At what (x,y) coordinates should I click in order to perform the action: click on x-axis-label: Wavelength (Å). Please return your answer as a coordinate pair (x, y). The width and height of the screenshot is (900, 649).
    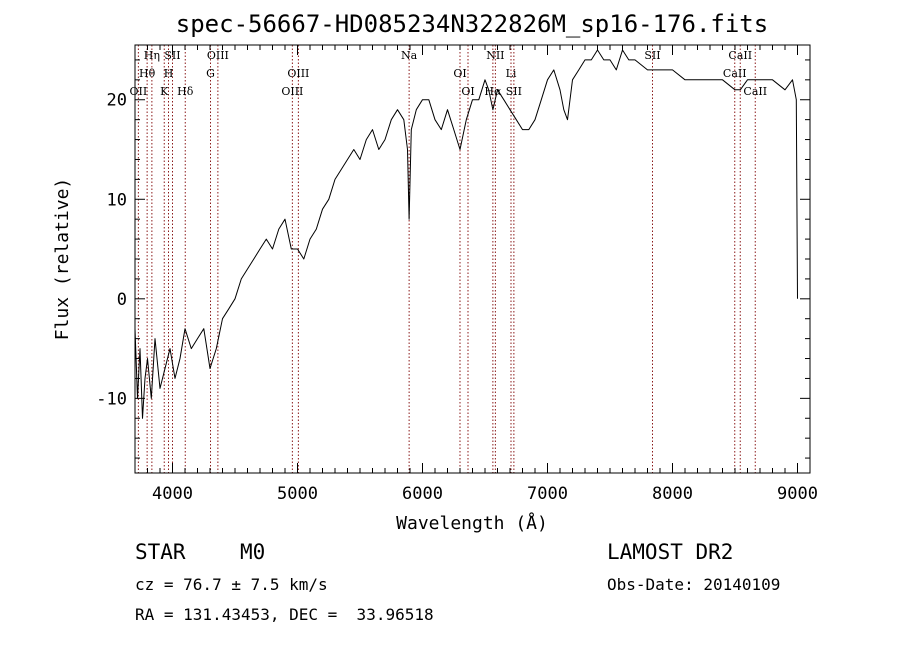
    Looking at the image, I should click on (472, 523).